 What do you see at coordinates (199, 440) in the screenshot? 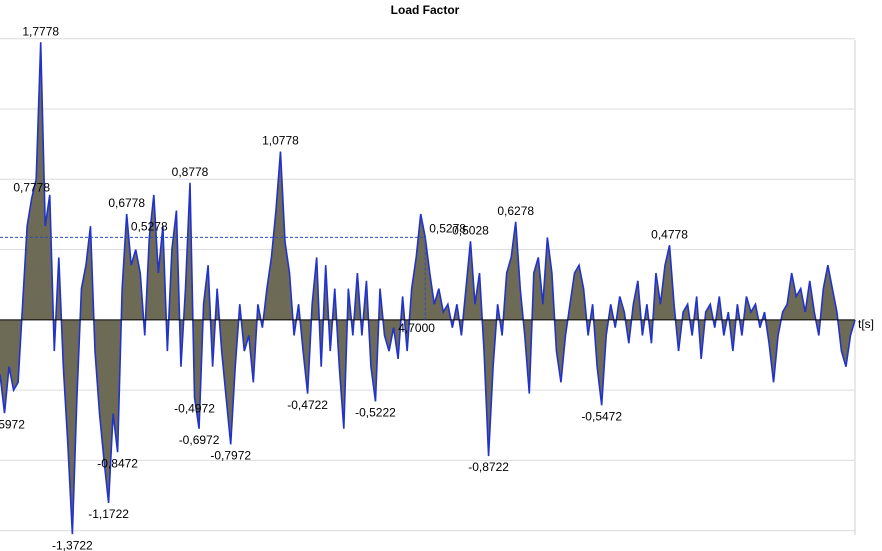
I see `annotation: -0,6972` at bounding box center [199, 440].